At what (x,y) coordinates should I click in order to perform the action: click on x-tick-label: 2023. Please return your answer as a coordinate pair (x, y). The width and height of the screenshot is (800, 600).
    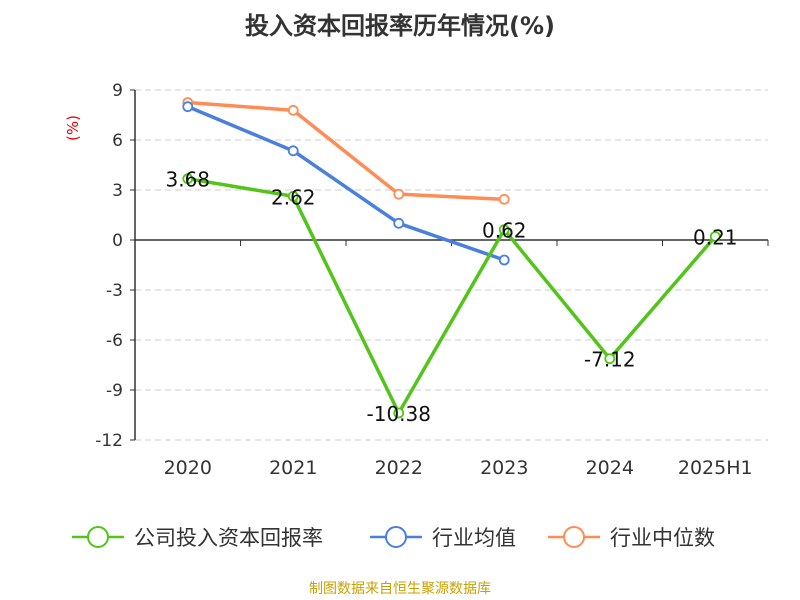
    Looking at the image, I should click on (504, 468).